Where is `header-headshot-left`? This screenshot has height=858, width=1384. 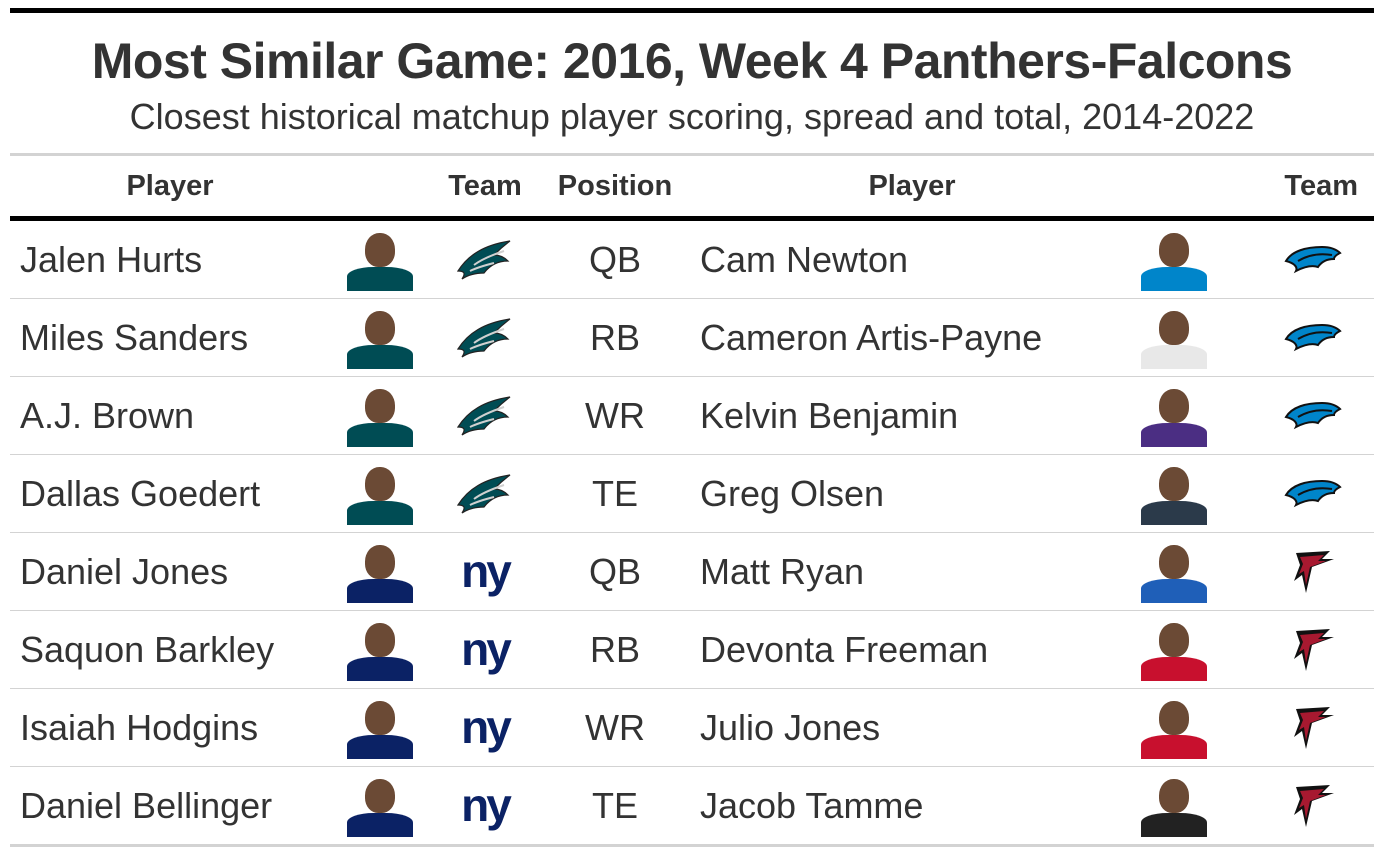 header-headshot-left is located at coordinates (380, 188).